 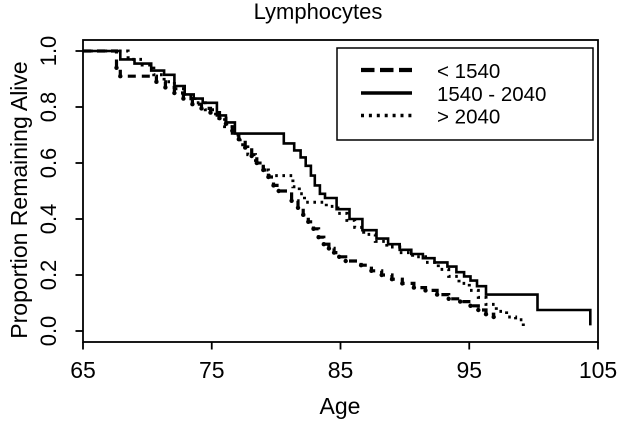 What do you see at coordinates (491, 94) in the screenshot?
I see `legend-label: 1540 - 2040` at bounding box center [491, 94].